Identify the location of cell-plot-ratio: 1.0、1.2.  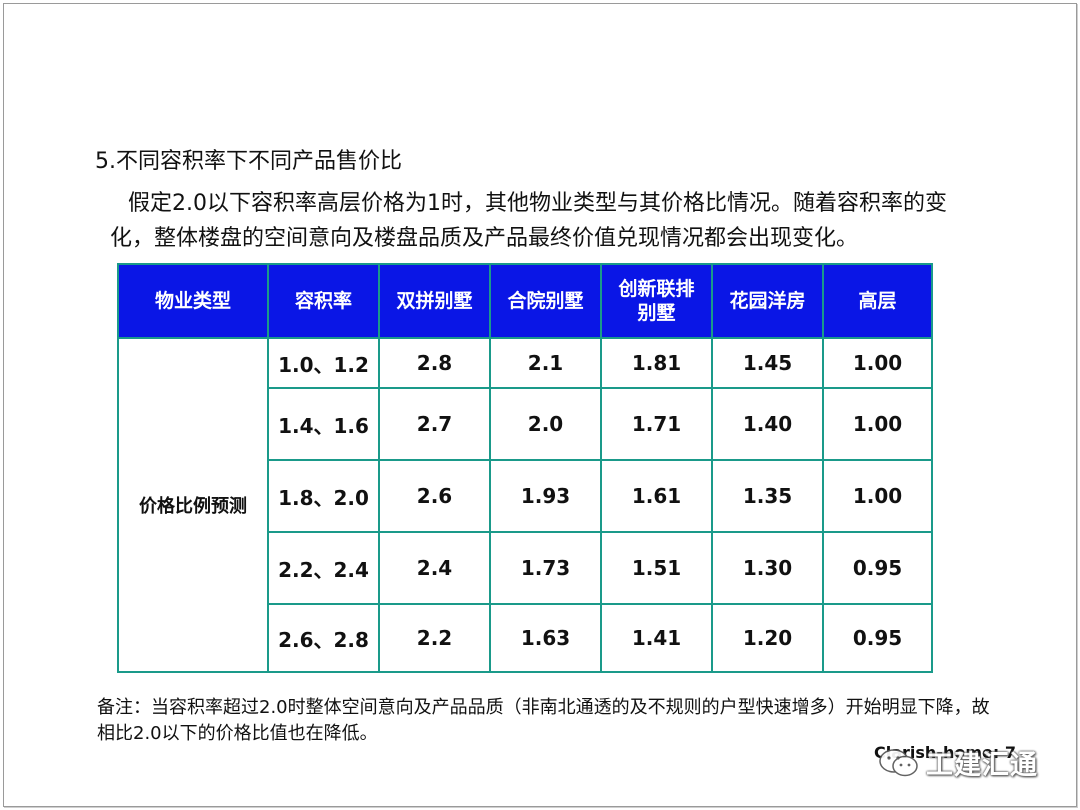
(323, 363).